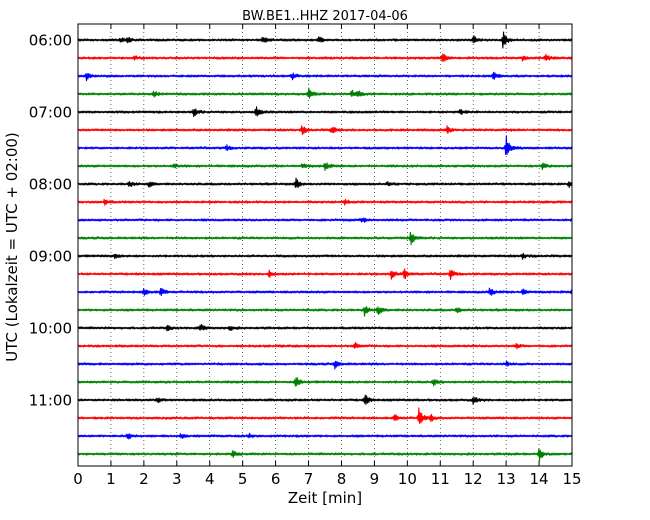  I want to click on x-tick-label: 3, so click(177, 479).